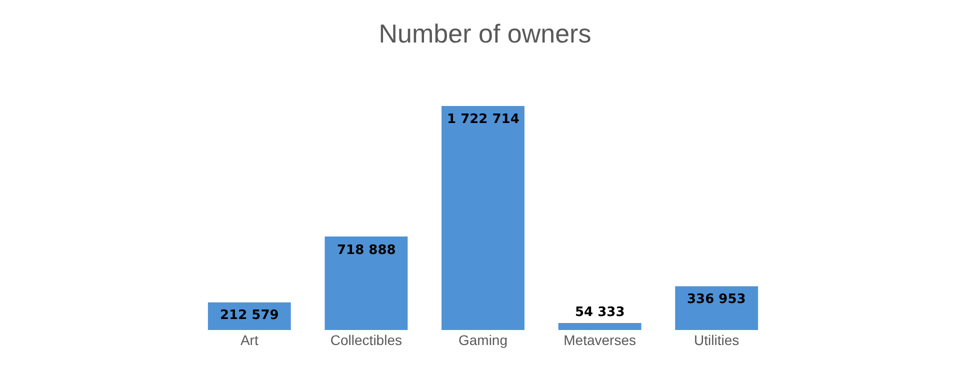 The image size is (970, 370). I want to click on chart-title: Number of owners, so click(485, 33).